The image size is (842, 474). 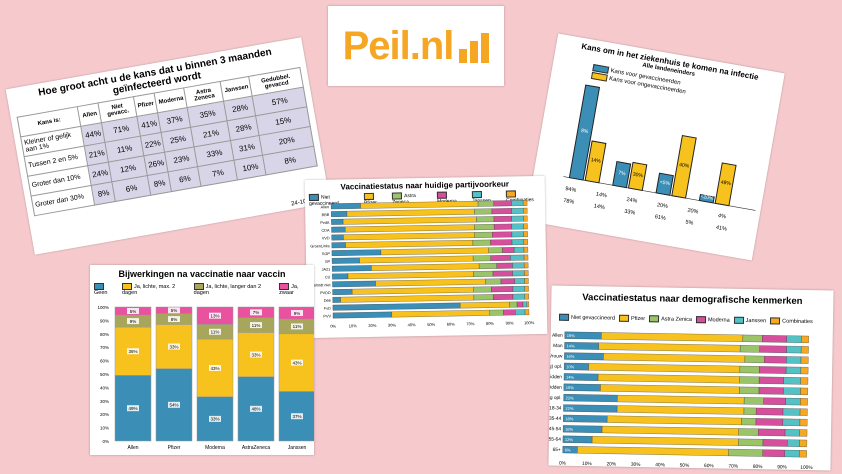 I want to click on bar-label: 14%, so click(x=570, y=345).